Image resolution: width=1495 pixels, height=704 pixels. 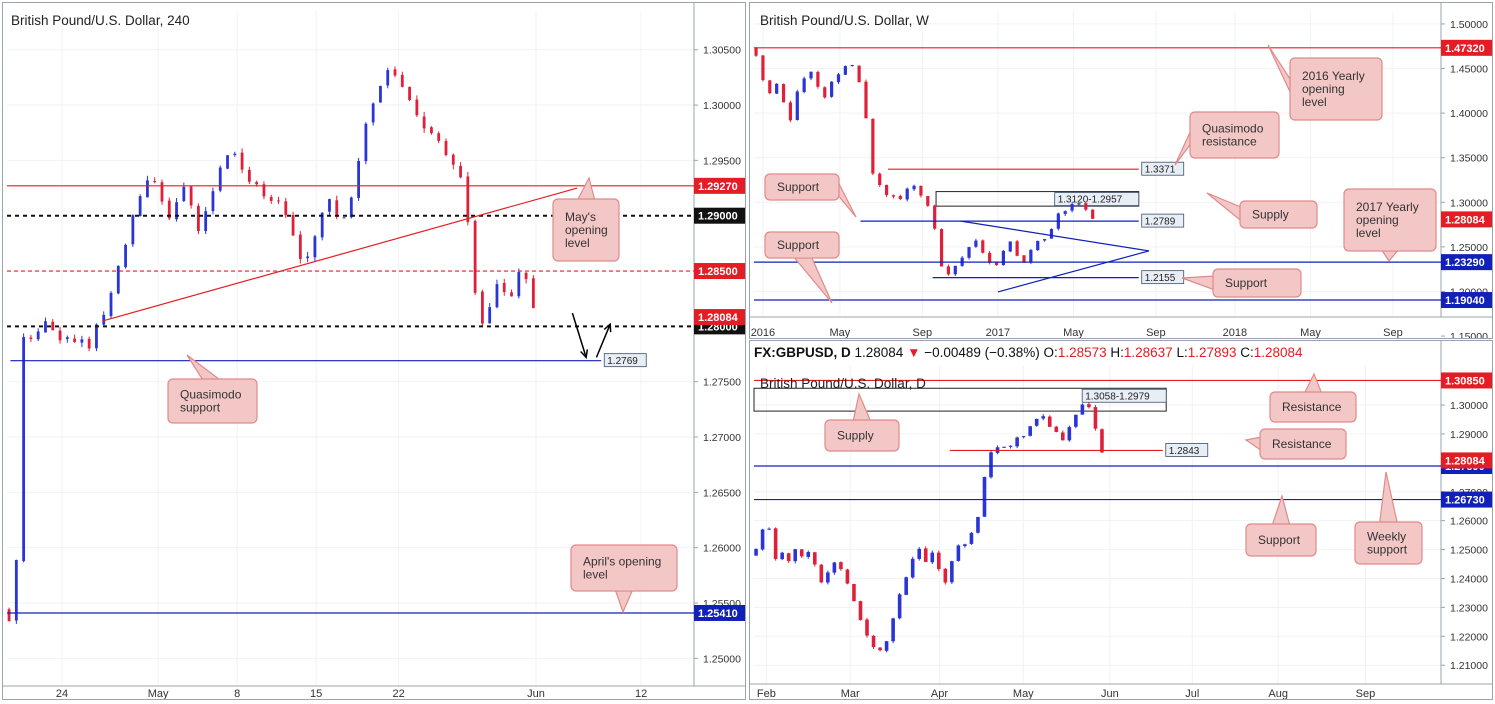 What do you see at coordinates (718, 272) in the screenshot?
I see `price-axis-tag-text: 1.28500` at bounding box center [718, 272].